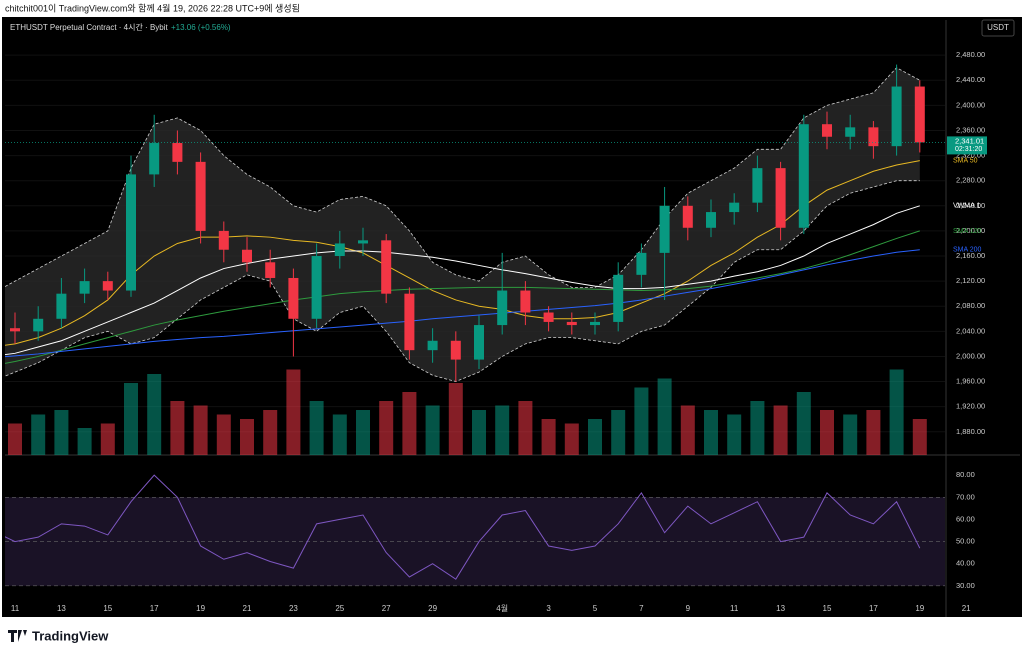 The width and height of the screenshot is (1024, 661). Describe the element at coordinates (58, 635) in the screenshot. I see `logo: TradingView` at that location.